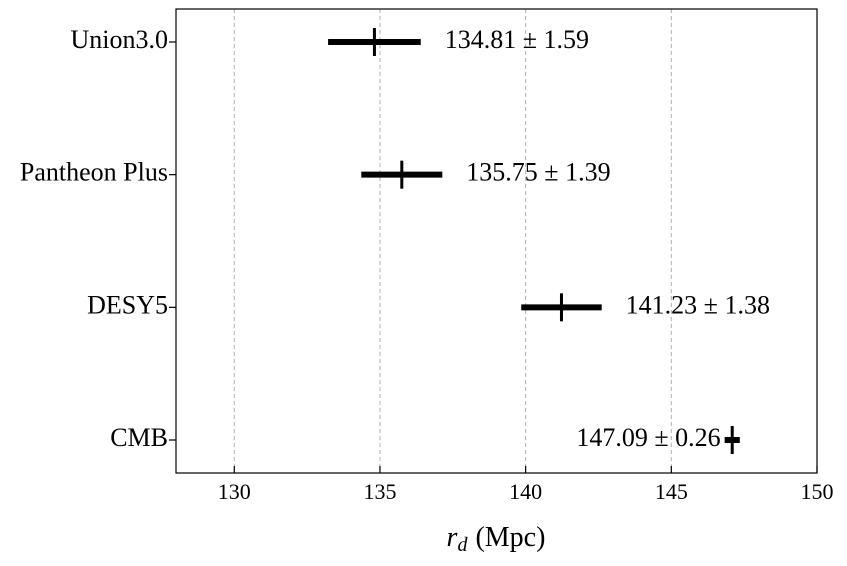 This screenshot has width=847, height=566. What do you see at coordinates (234, 491) in the screenshot?
I see `x-tick-label: 130` at bounding box center [234, 491].